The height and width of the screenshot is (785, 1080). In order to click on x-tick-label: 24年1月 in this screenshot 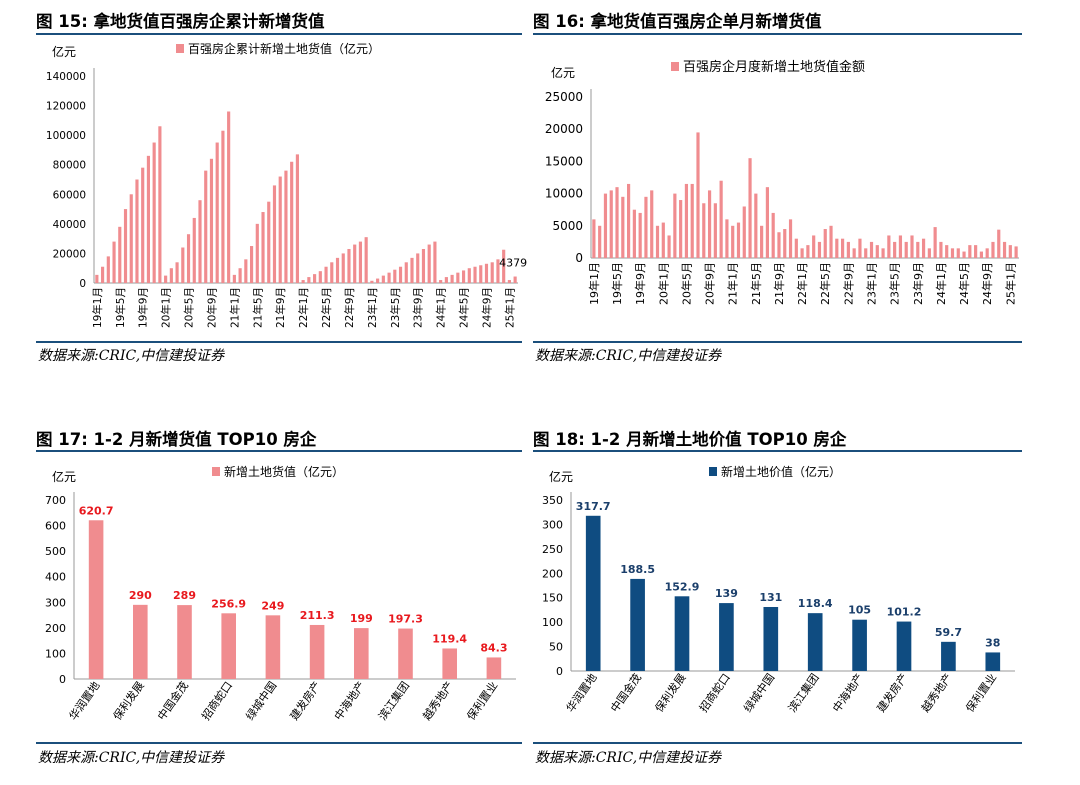, I will do `click(441, 307)`.